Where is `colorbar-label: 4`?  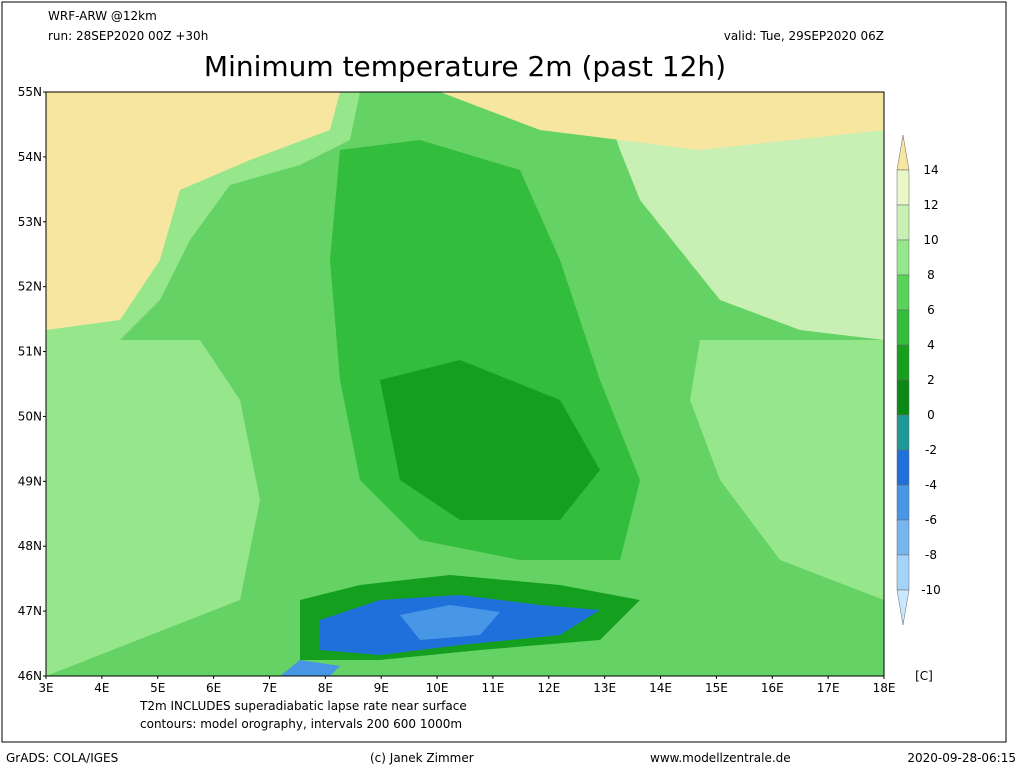
colorbar-label: 4 is located at coordinates (931, 345).